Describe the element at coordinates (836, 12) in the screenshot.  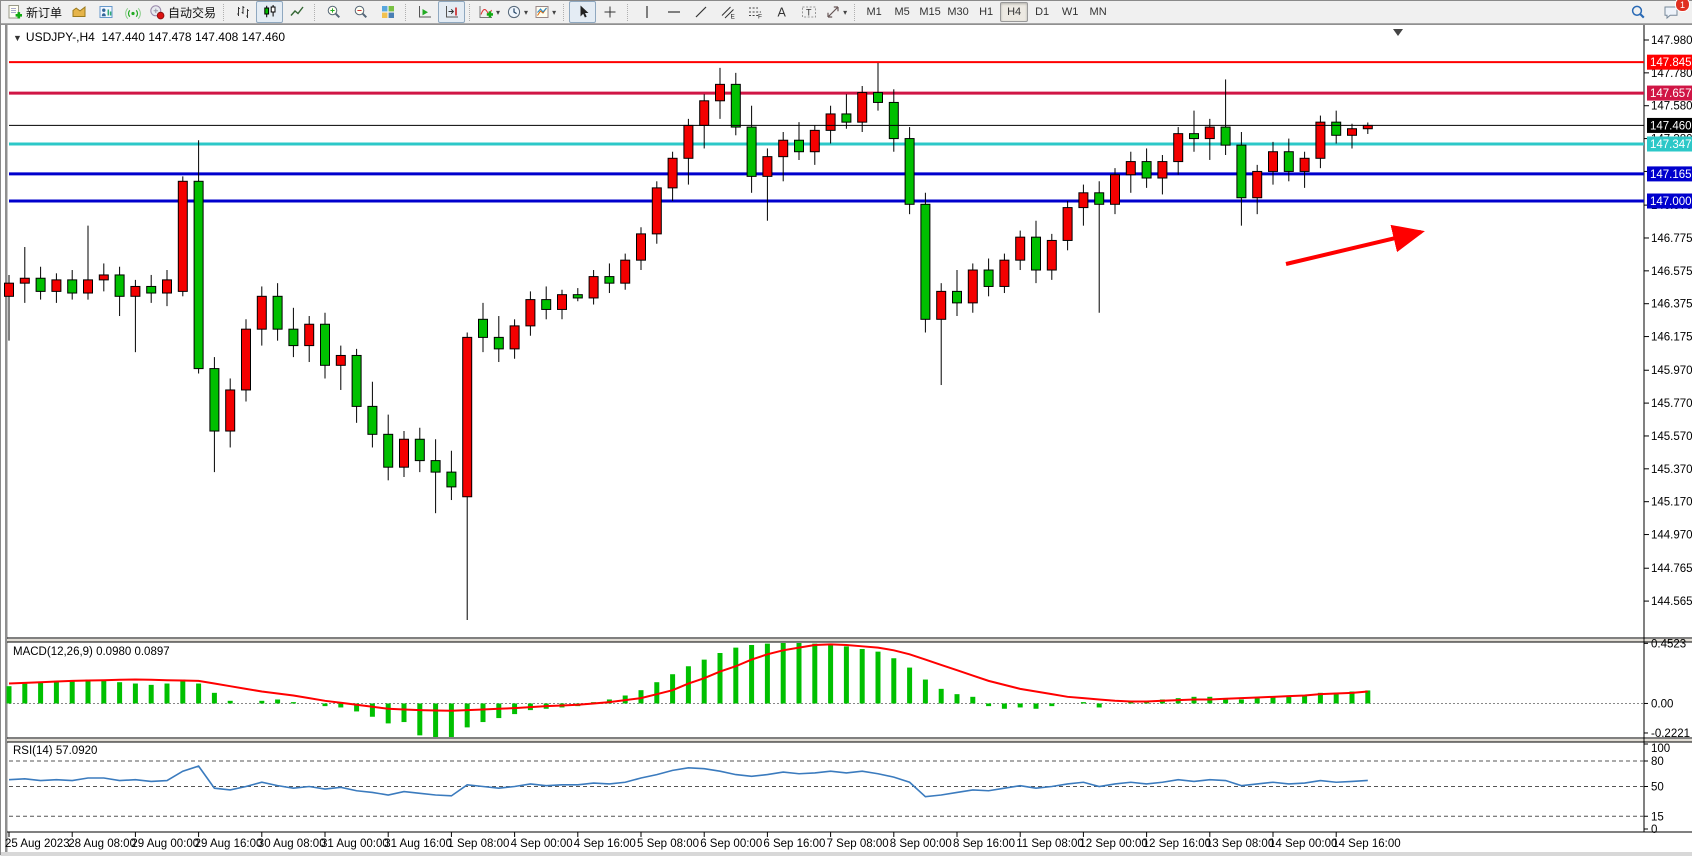
I see `arrows-button: ▾` at that location.